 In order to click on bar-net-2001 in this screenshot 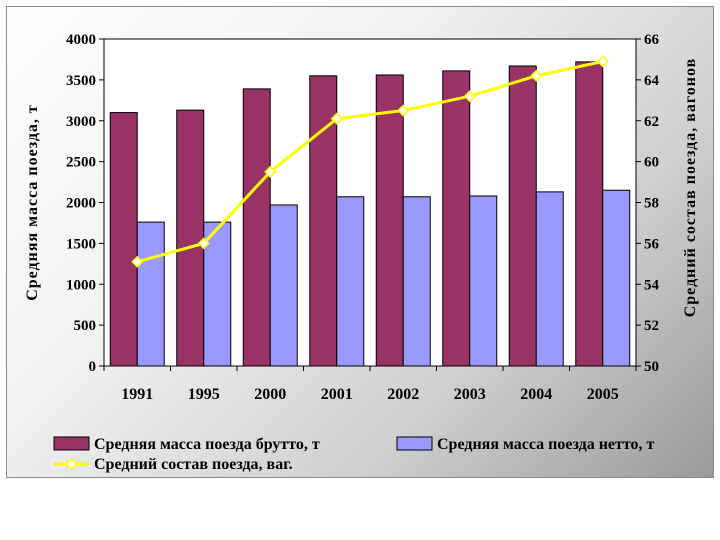, I will do `click(350, 281)`.